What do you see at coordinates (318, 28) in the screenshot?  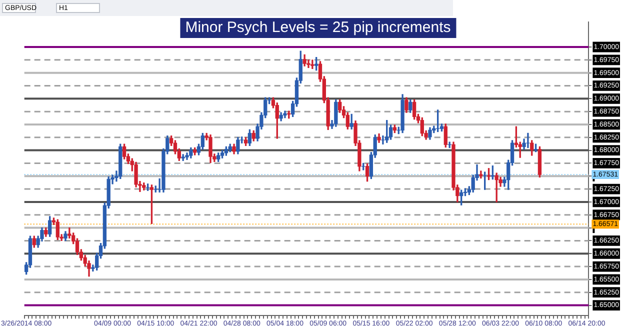 I see `chart-title: Minor Psych Levels = 25 pip increments` at bounding box center [318, 28].